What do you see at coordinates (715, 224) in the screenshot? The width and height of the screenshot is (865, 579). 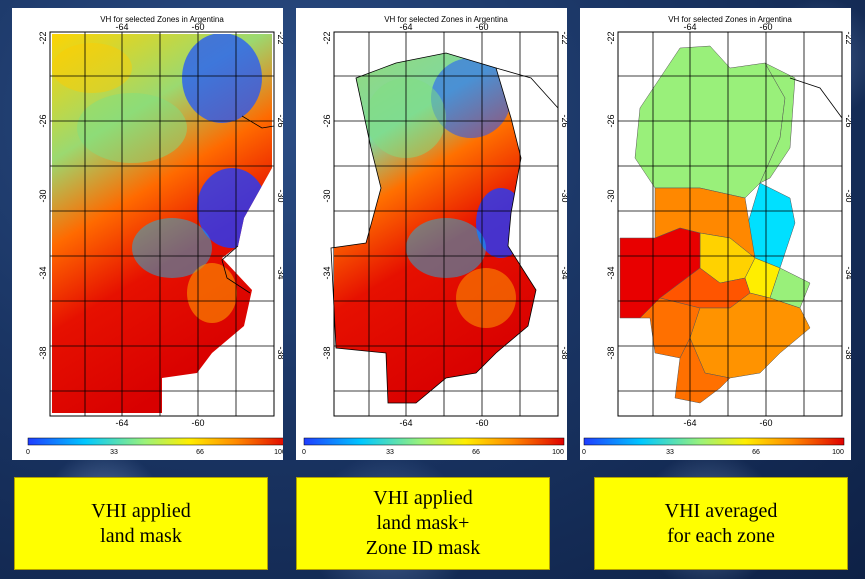 I see `zone-polygons` at bounding box center [715, 224].